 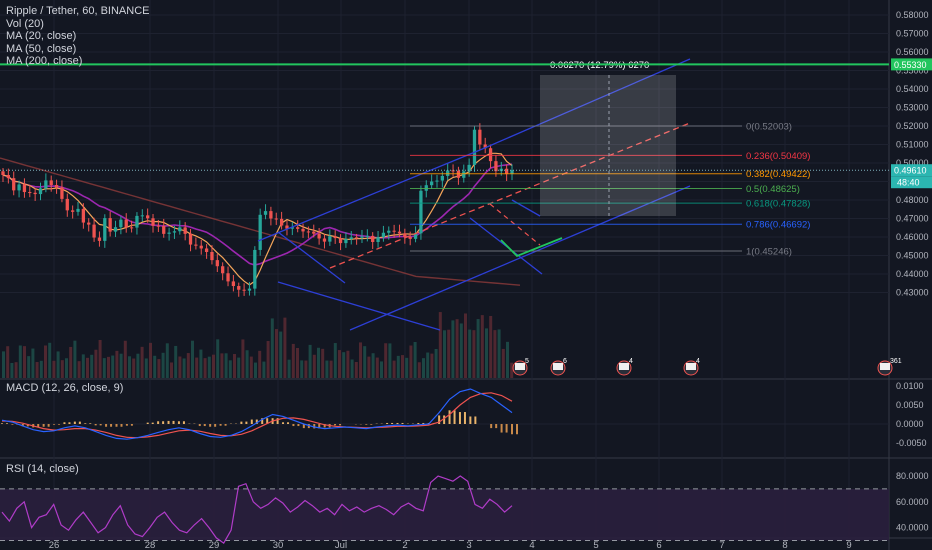 I want to click on macd-line, so click(x=257, y=414).